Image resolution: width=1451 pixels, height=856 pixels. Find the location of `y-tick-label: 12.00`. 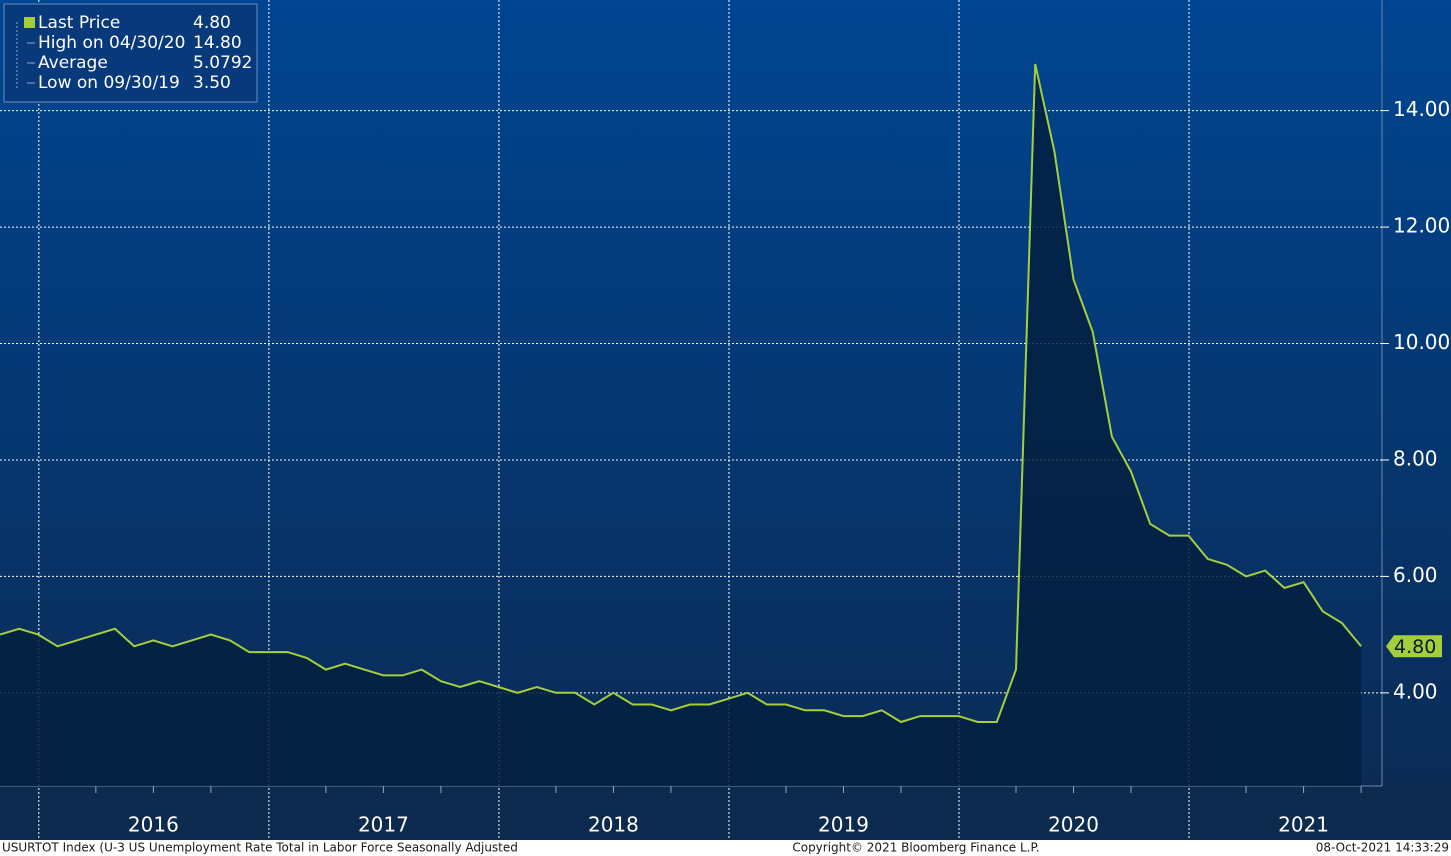

y-tick-label: 12.00 is located at coordinates (1421, 226).